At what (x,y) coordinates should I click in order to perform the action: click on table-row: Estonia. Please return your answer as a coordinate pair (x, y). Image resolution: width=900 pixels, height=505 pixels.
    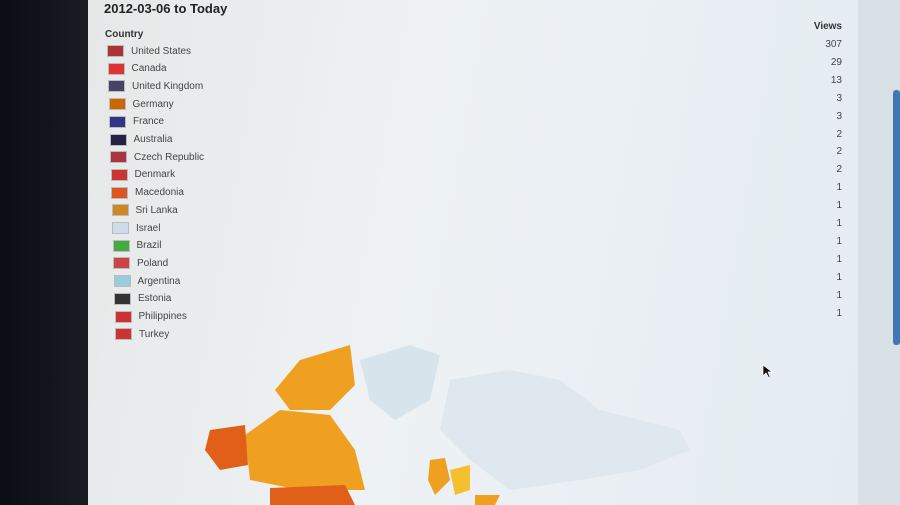
    Looking at the image, I should click on (142, 299).